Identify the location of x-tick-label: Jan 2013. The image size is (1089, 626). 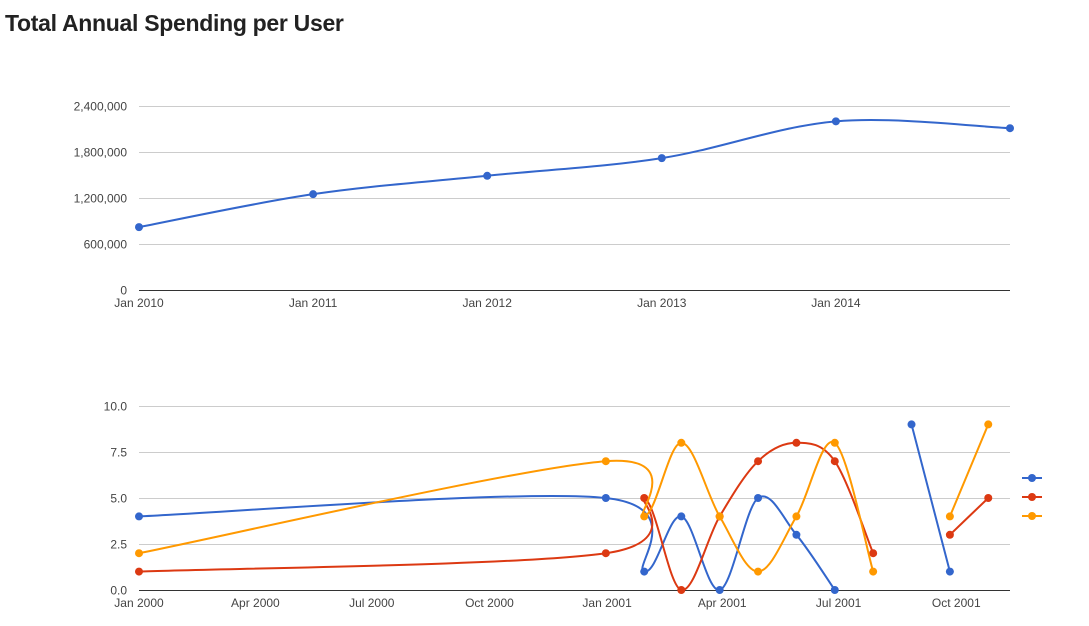
(662, 303).